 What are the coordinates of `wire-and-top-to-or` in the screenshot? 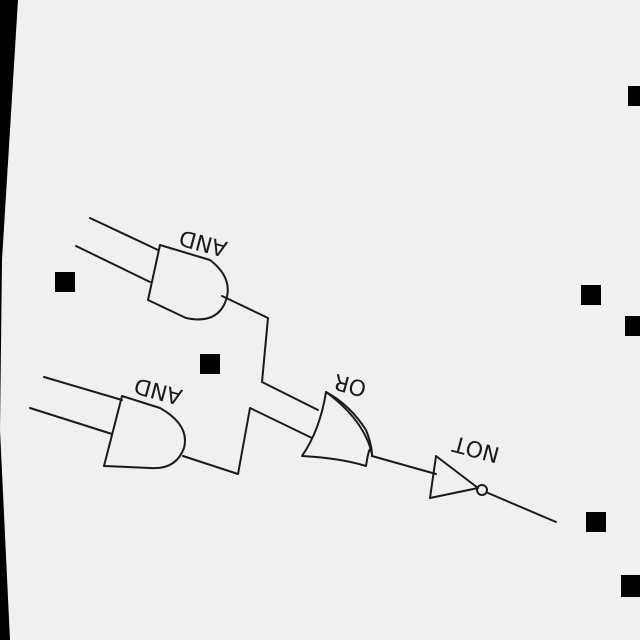 It's located at (270, 353).